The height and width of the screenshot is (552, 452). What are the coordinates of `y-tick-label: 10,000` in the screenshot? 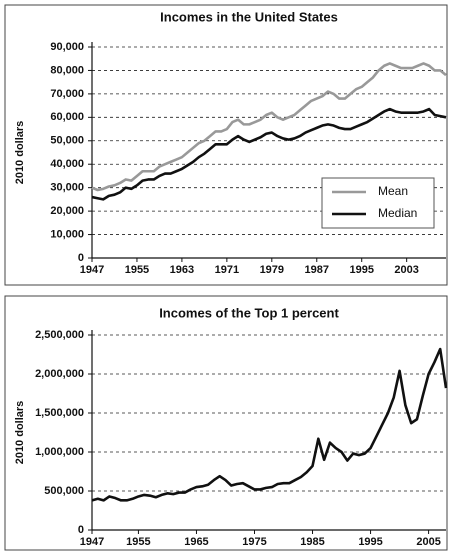 It's located at (67, 234).